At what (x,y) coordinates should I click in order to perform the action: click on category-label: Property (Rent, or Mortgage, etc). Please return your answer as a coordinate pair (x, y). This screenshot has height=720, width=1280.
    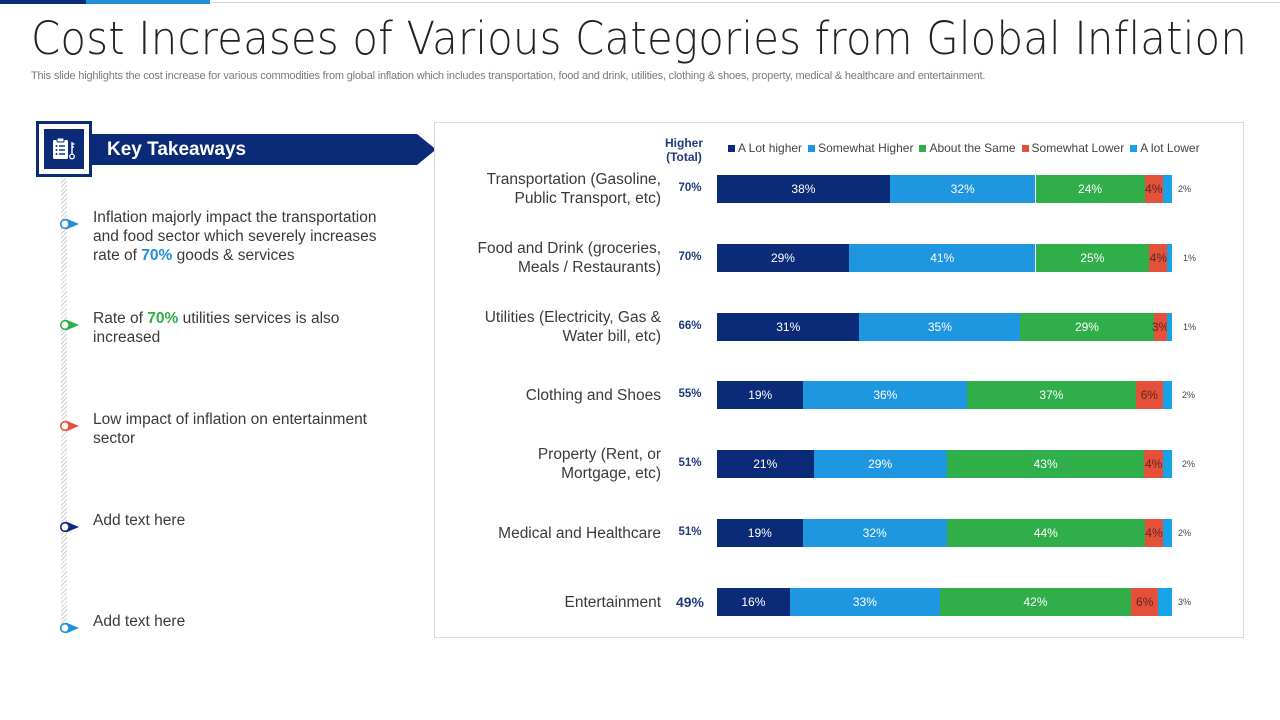
    Looking at the image, I should click on (599, 464).